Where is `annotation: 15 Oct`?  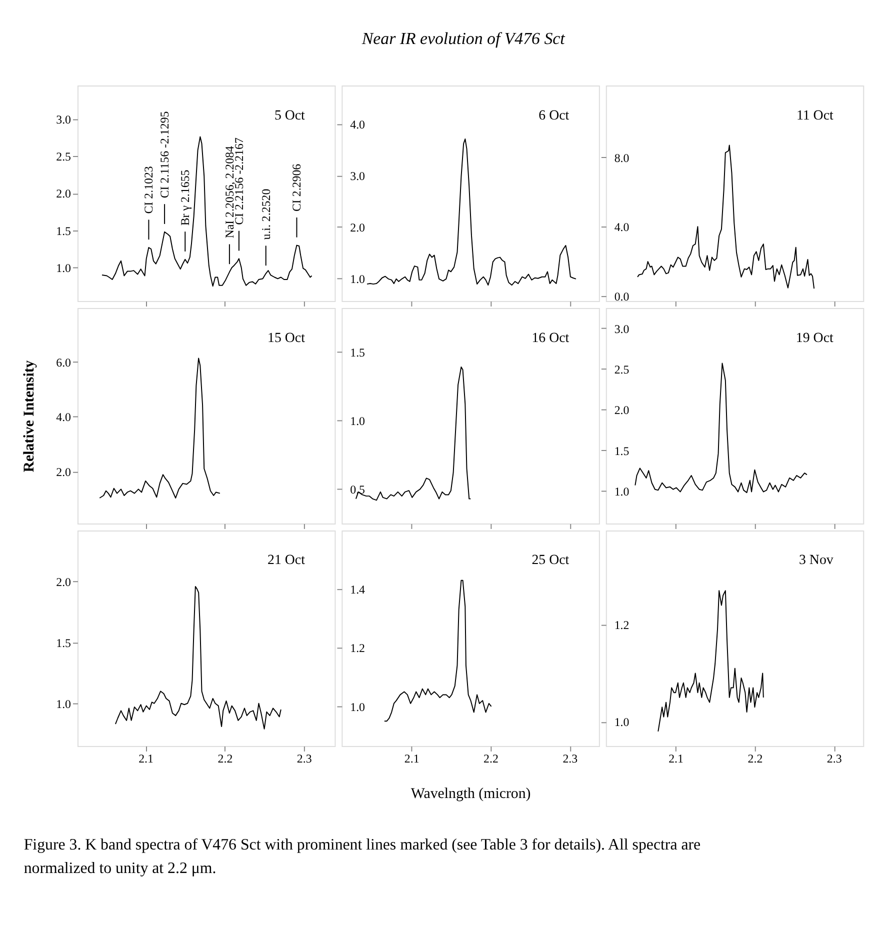
annotation: 15 Oct is located at coordinates (287, 338).